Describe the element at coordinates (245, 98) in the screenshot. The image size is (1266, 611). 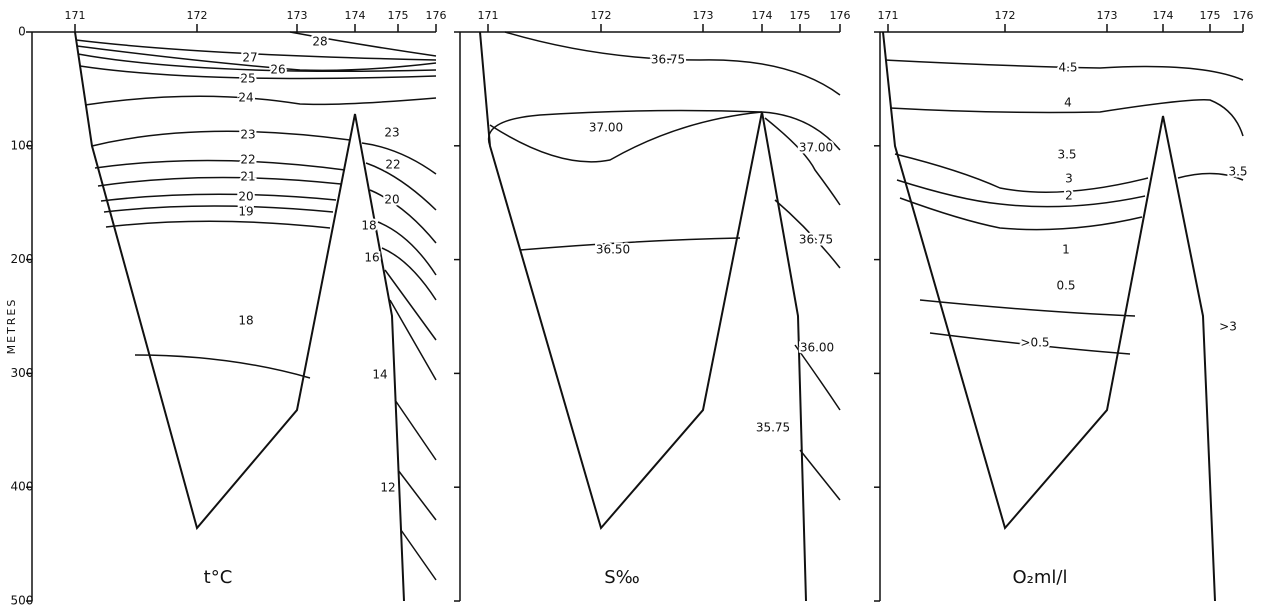
I see `contour-label: 24` at that location.